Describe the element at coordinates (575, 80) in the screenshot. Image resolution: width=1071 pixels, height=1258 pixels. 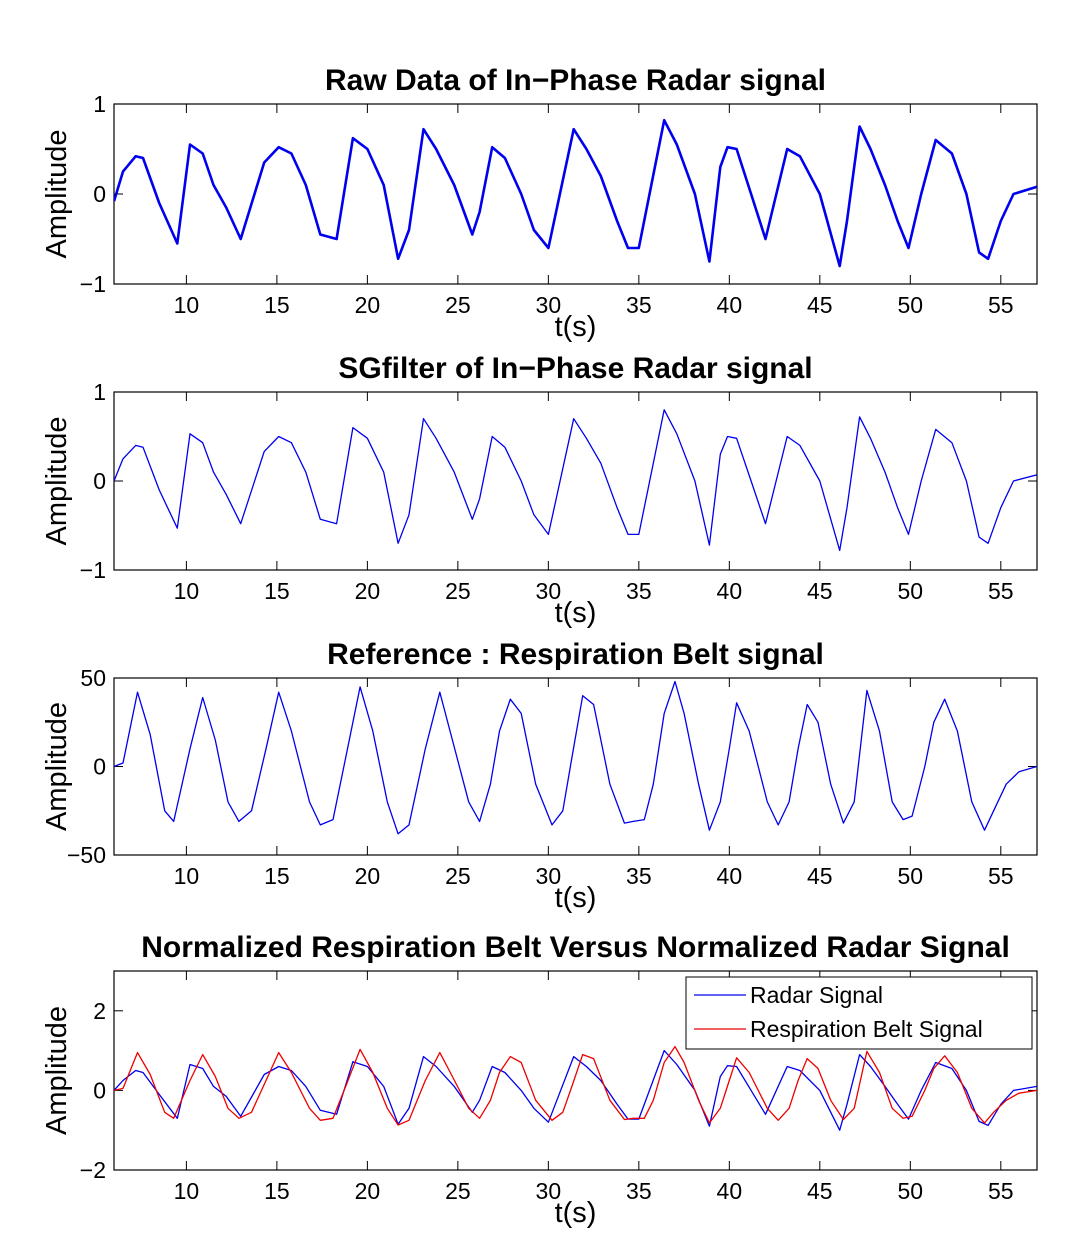
I see `chart-title: Raw Data of In−Phase Radar signal` at that location.